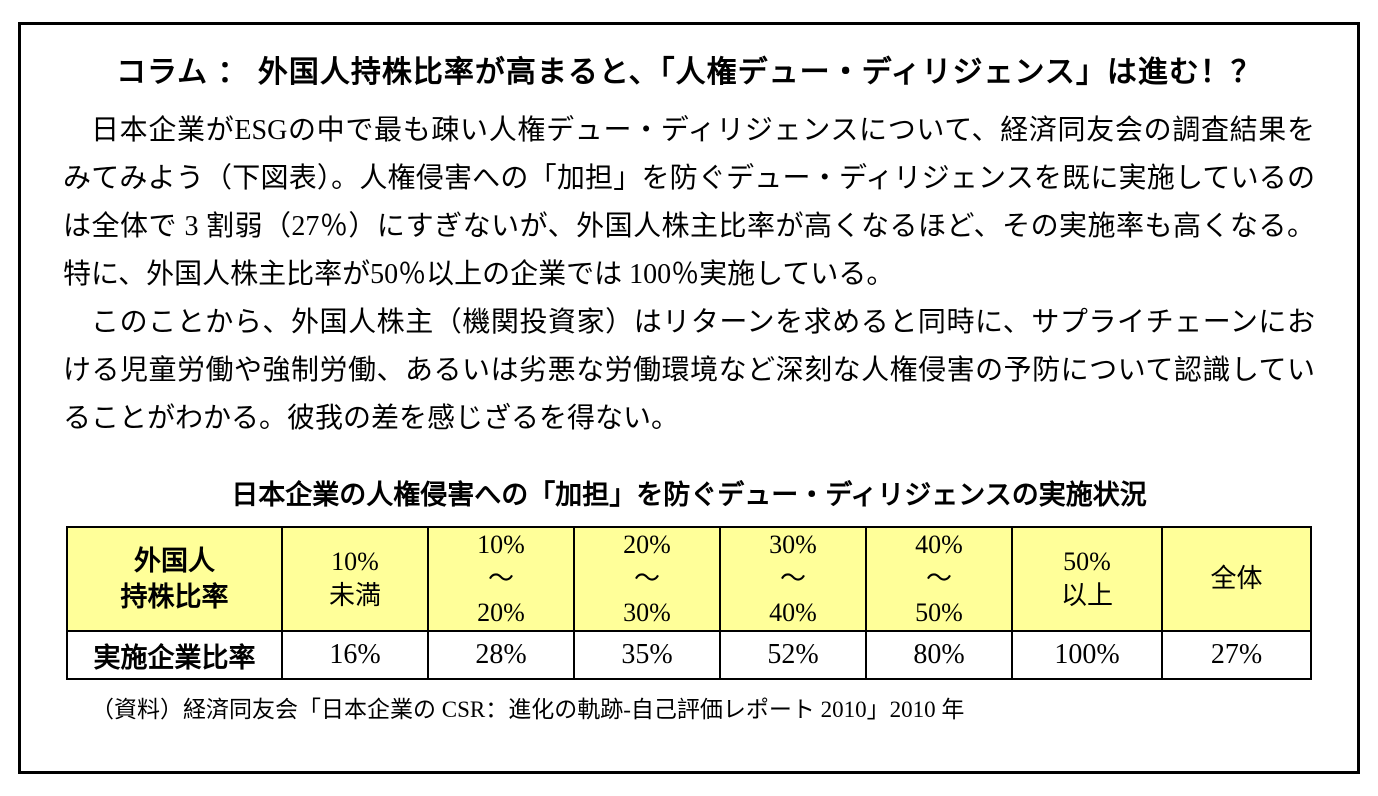 The height and width of the screenshot is (796, 1378). What do you see at coordinates (793, 655) in the screenshot?
I see `table-value-30-40: 52%` at bounding box center [793, 655].